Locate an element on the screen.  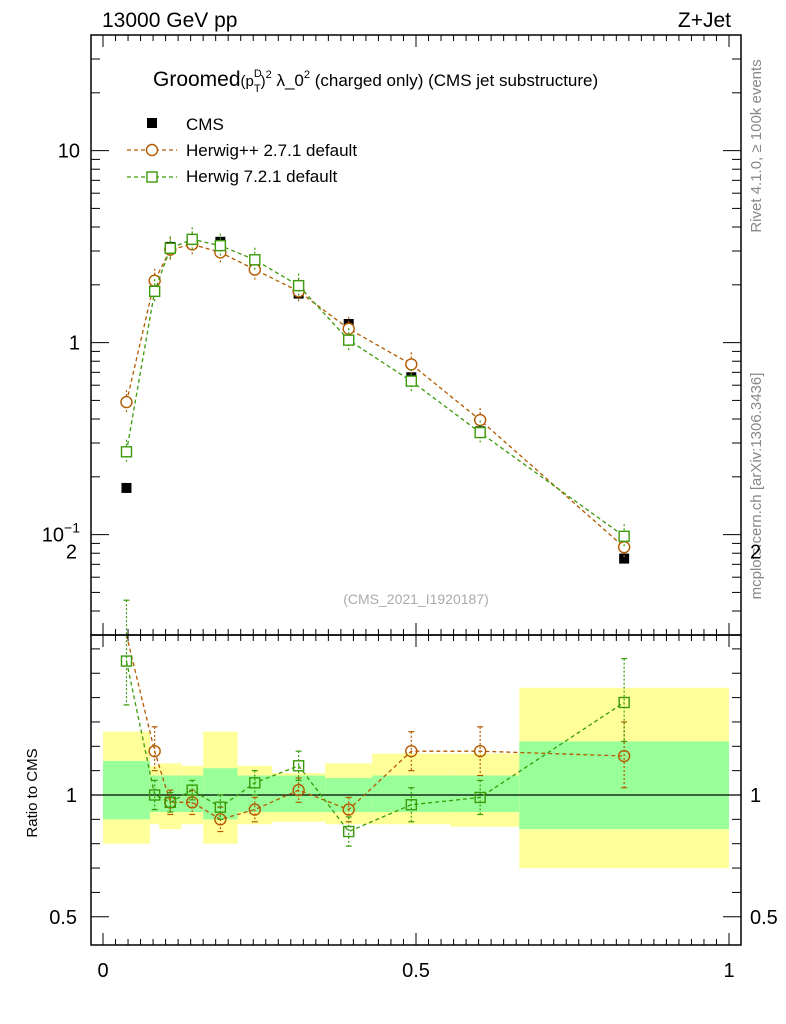
ratio-y-tick-label-left: 1 is located at coordinates (71, 796).